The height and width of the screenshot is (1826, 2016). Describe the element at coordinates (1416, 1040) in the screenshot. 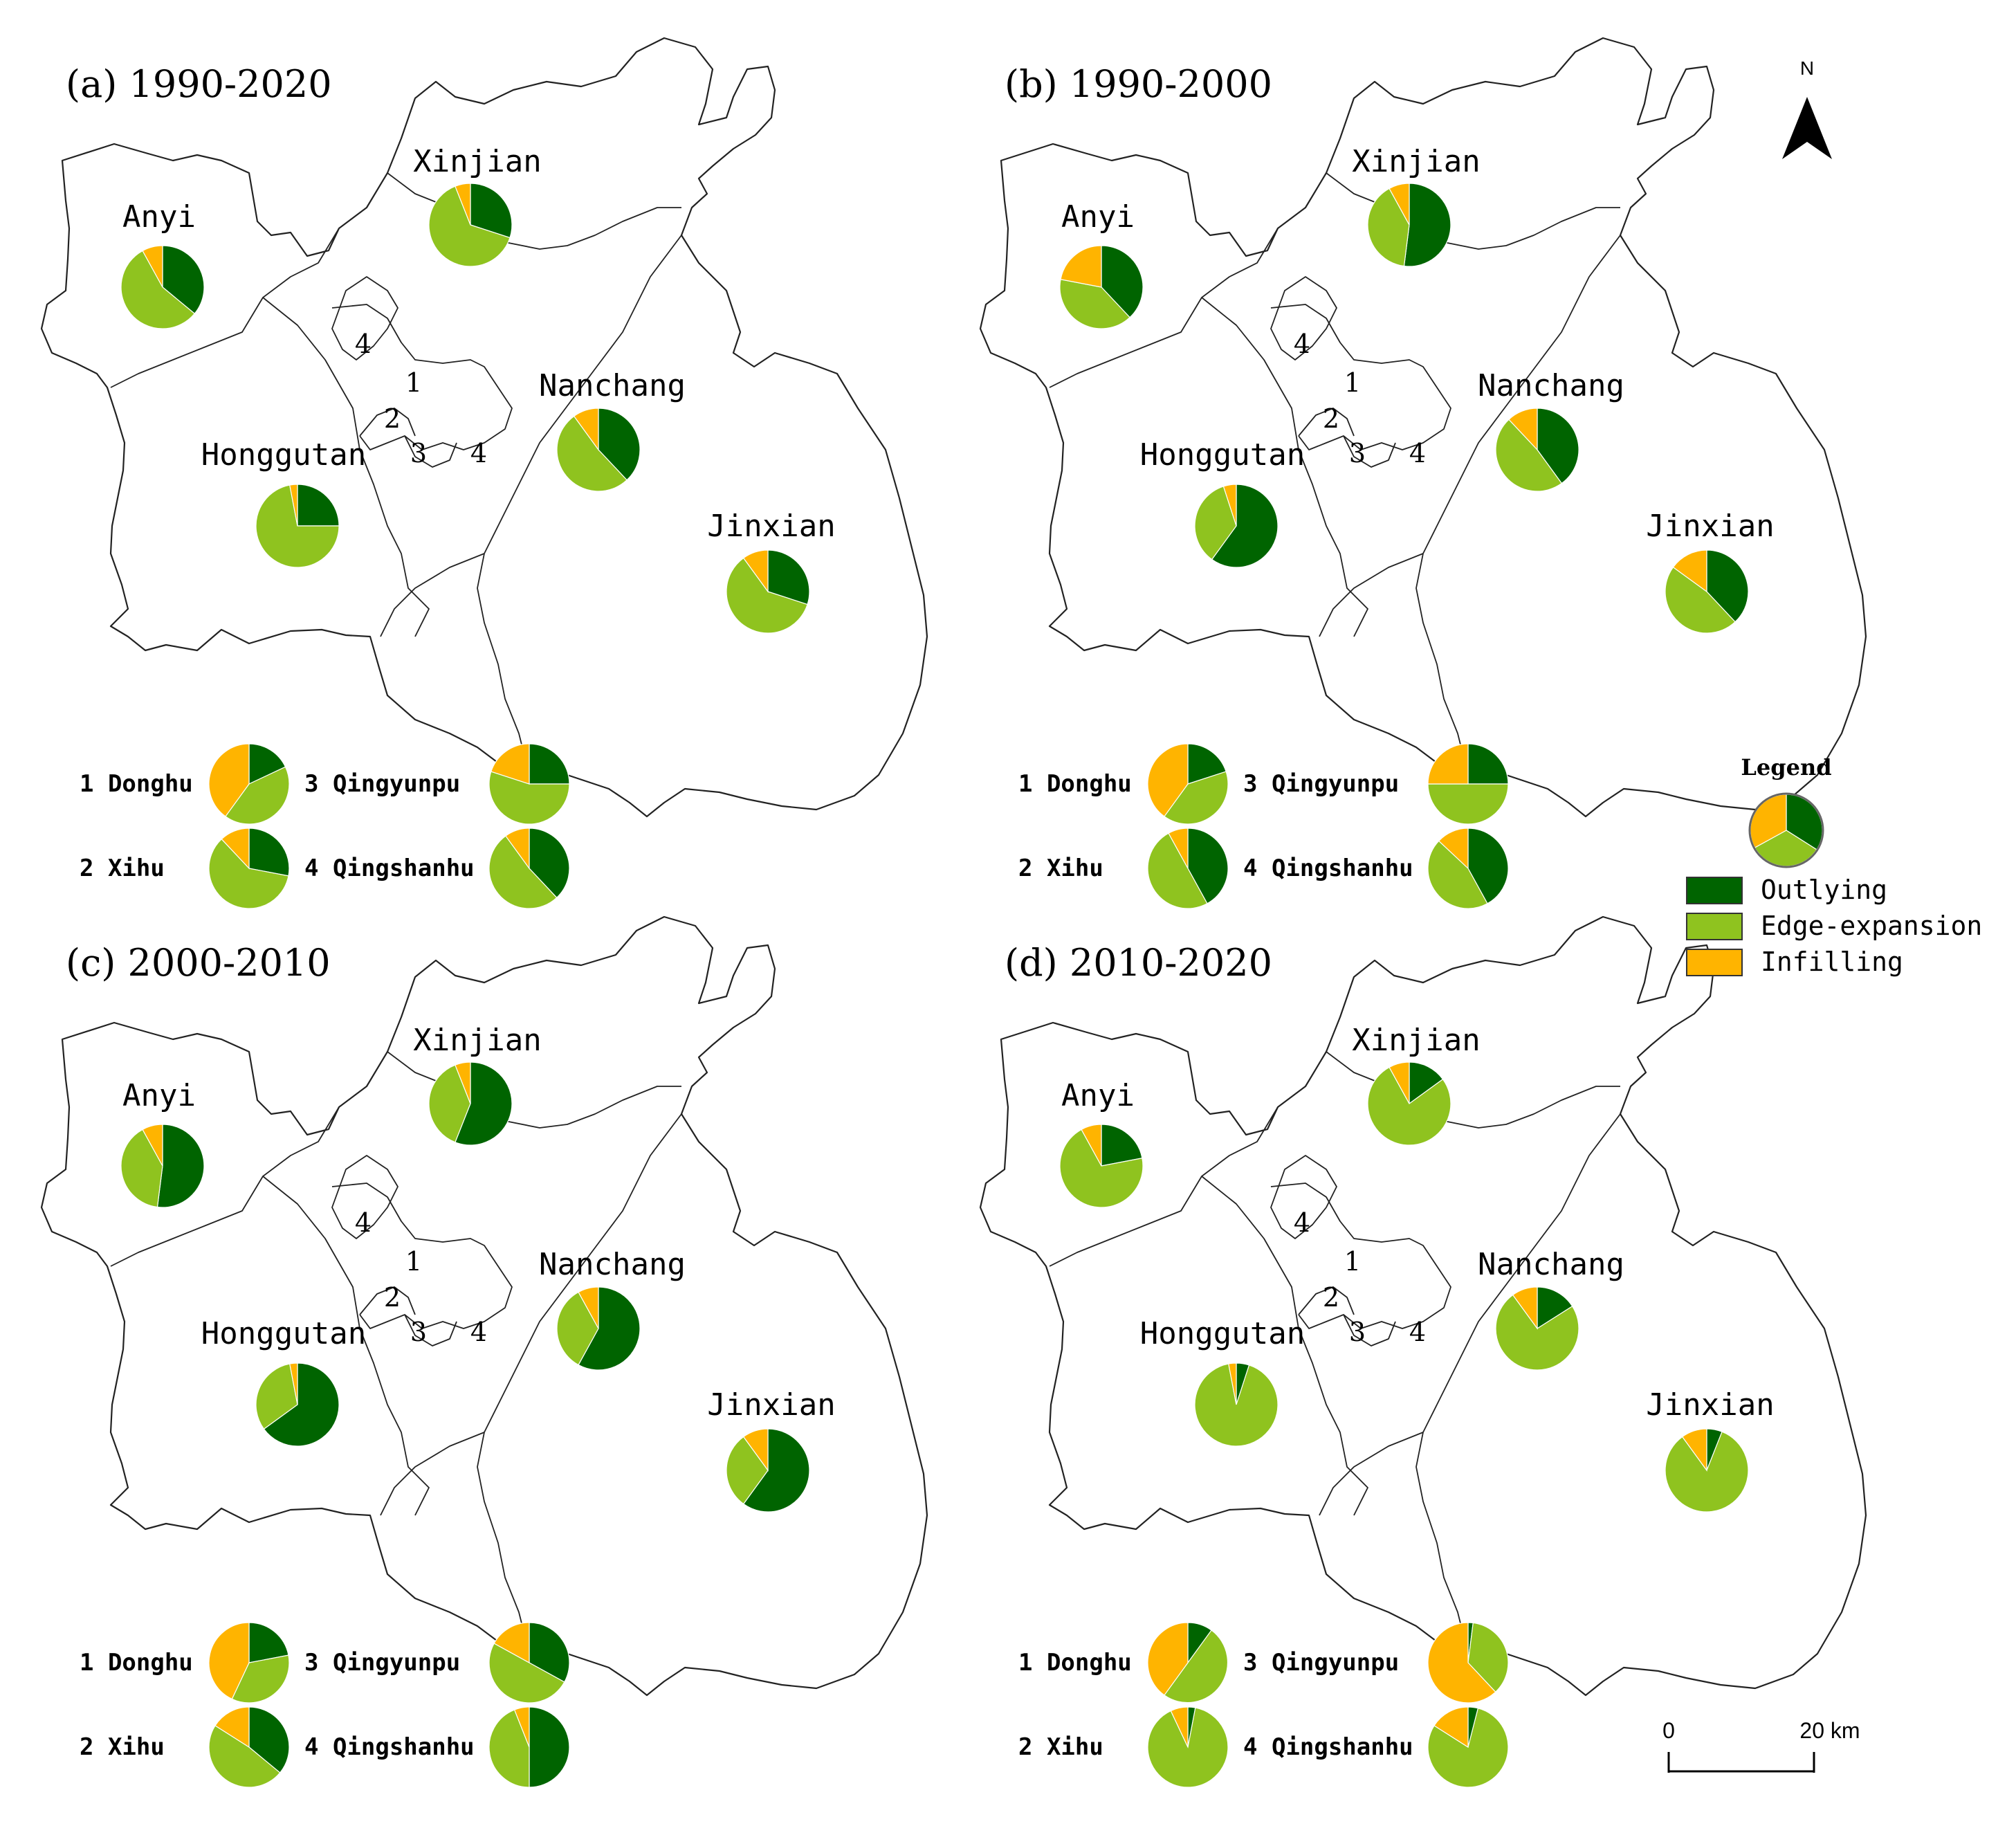

I see `district-label: Xinjian` at that location.